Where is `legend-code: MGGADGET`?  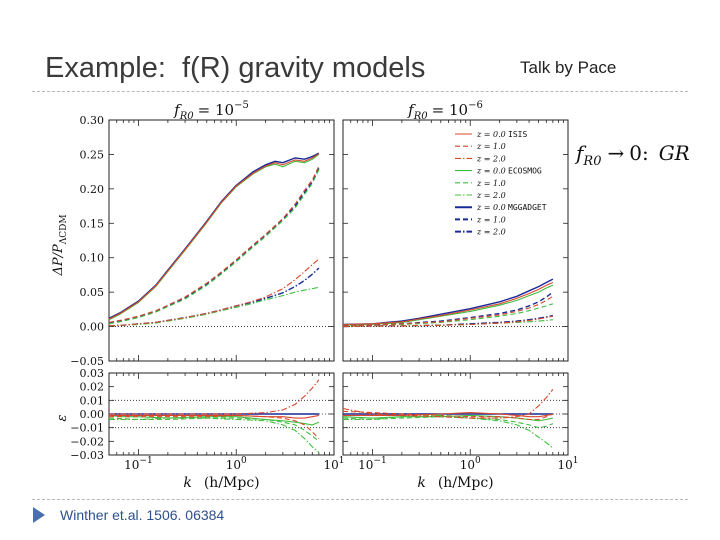 legend-code: MGGADGET is located at coordinates (527, 207).